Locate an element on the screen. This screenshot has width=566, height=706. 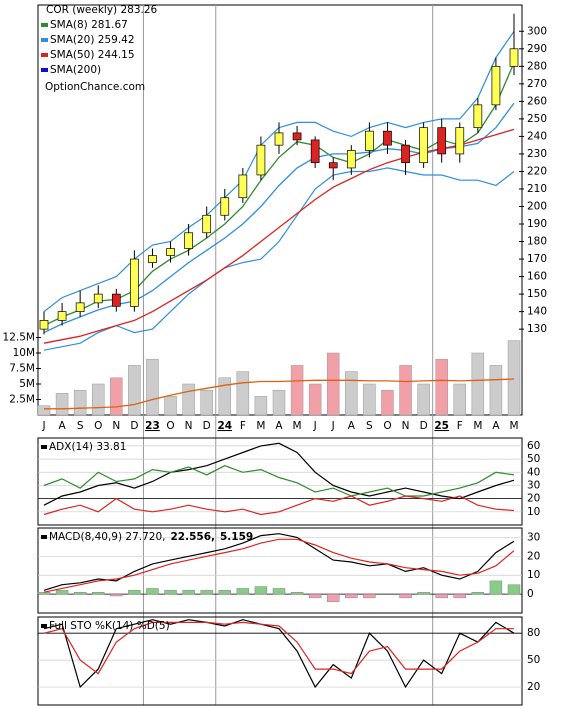
panel-legend: 22.556, is located at coordinates (192, 537).